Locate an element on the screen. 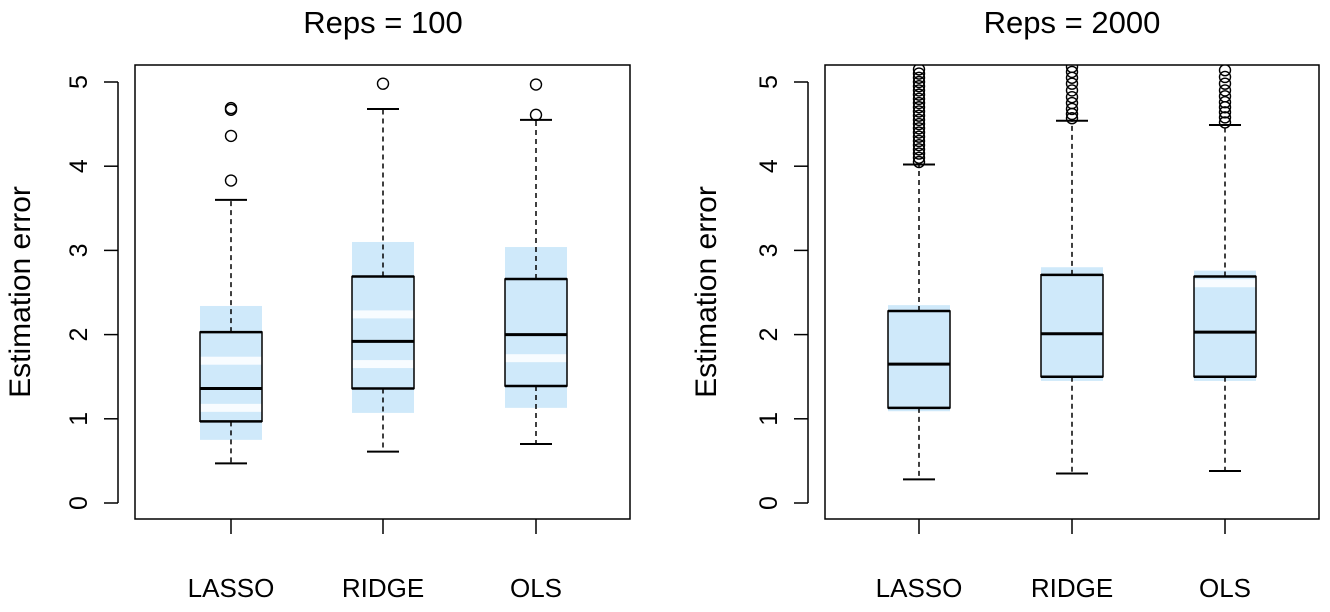 The image size is (1330, 612). panel-title: Reps = 100 is located at coordinates (382, 22).